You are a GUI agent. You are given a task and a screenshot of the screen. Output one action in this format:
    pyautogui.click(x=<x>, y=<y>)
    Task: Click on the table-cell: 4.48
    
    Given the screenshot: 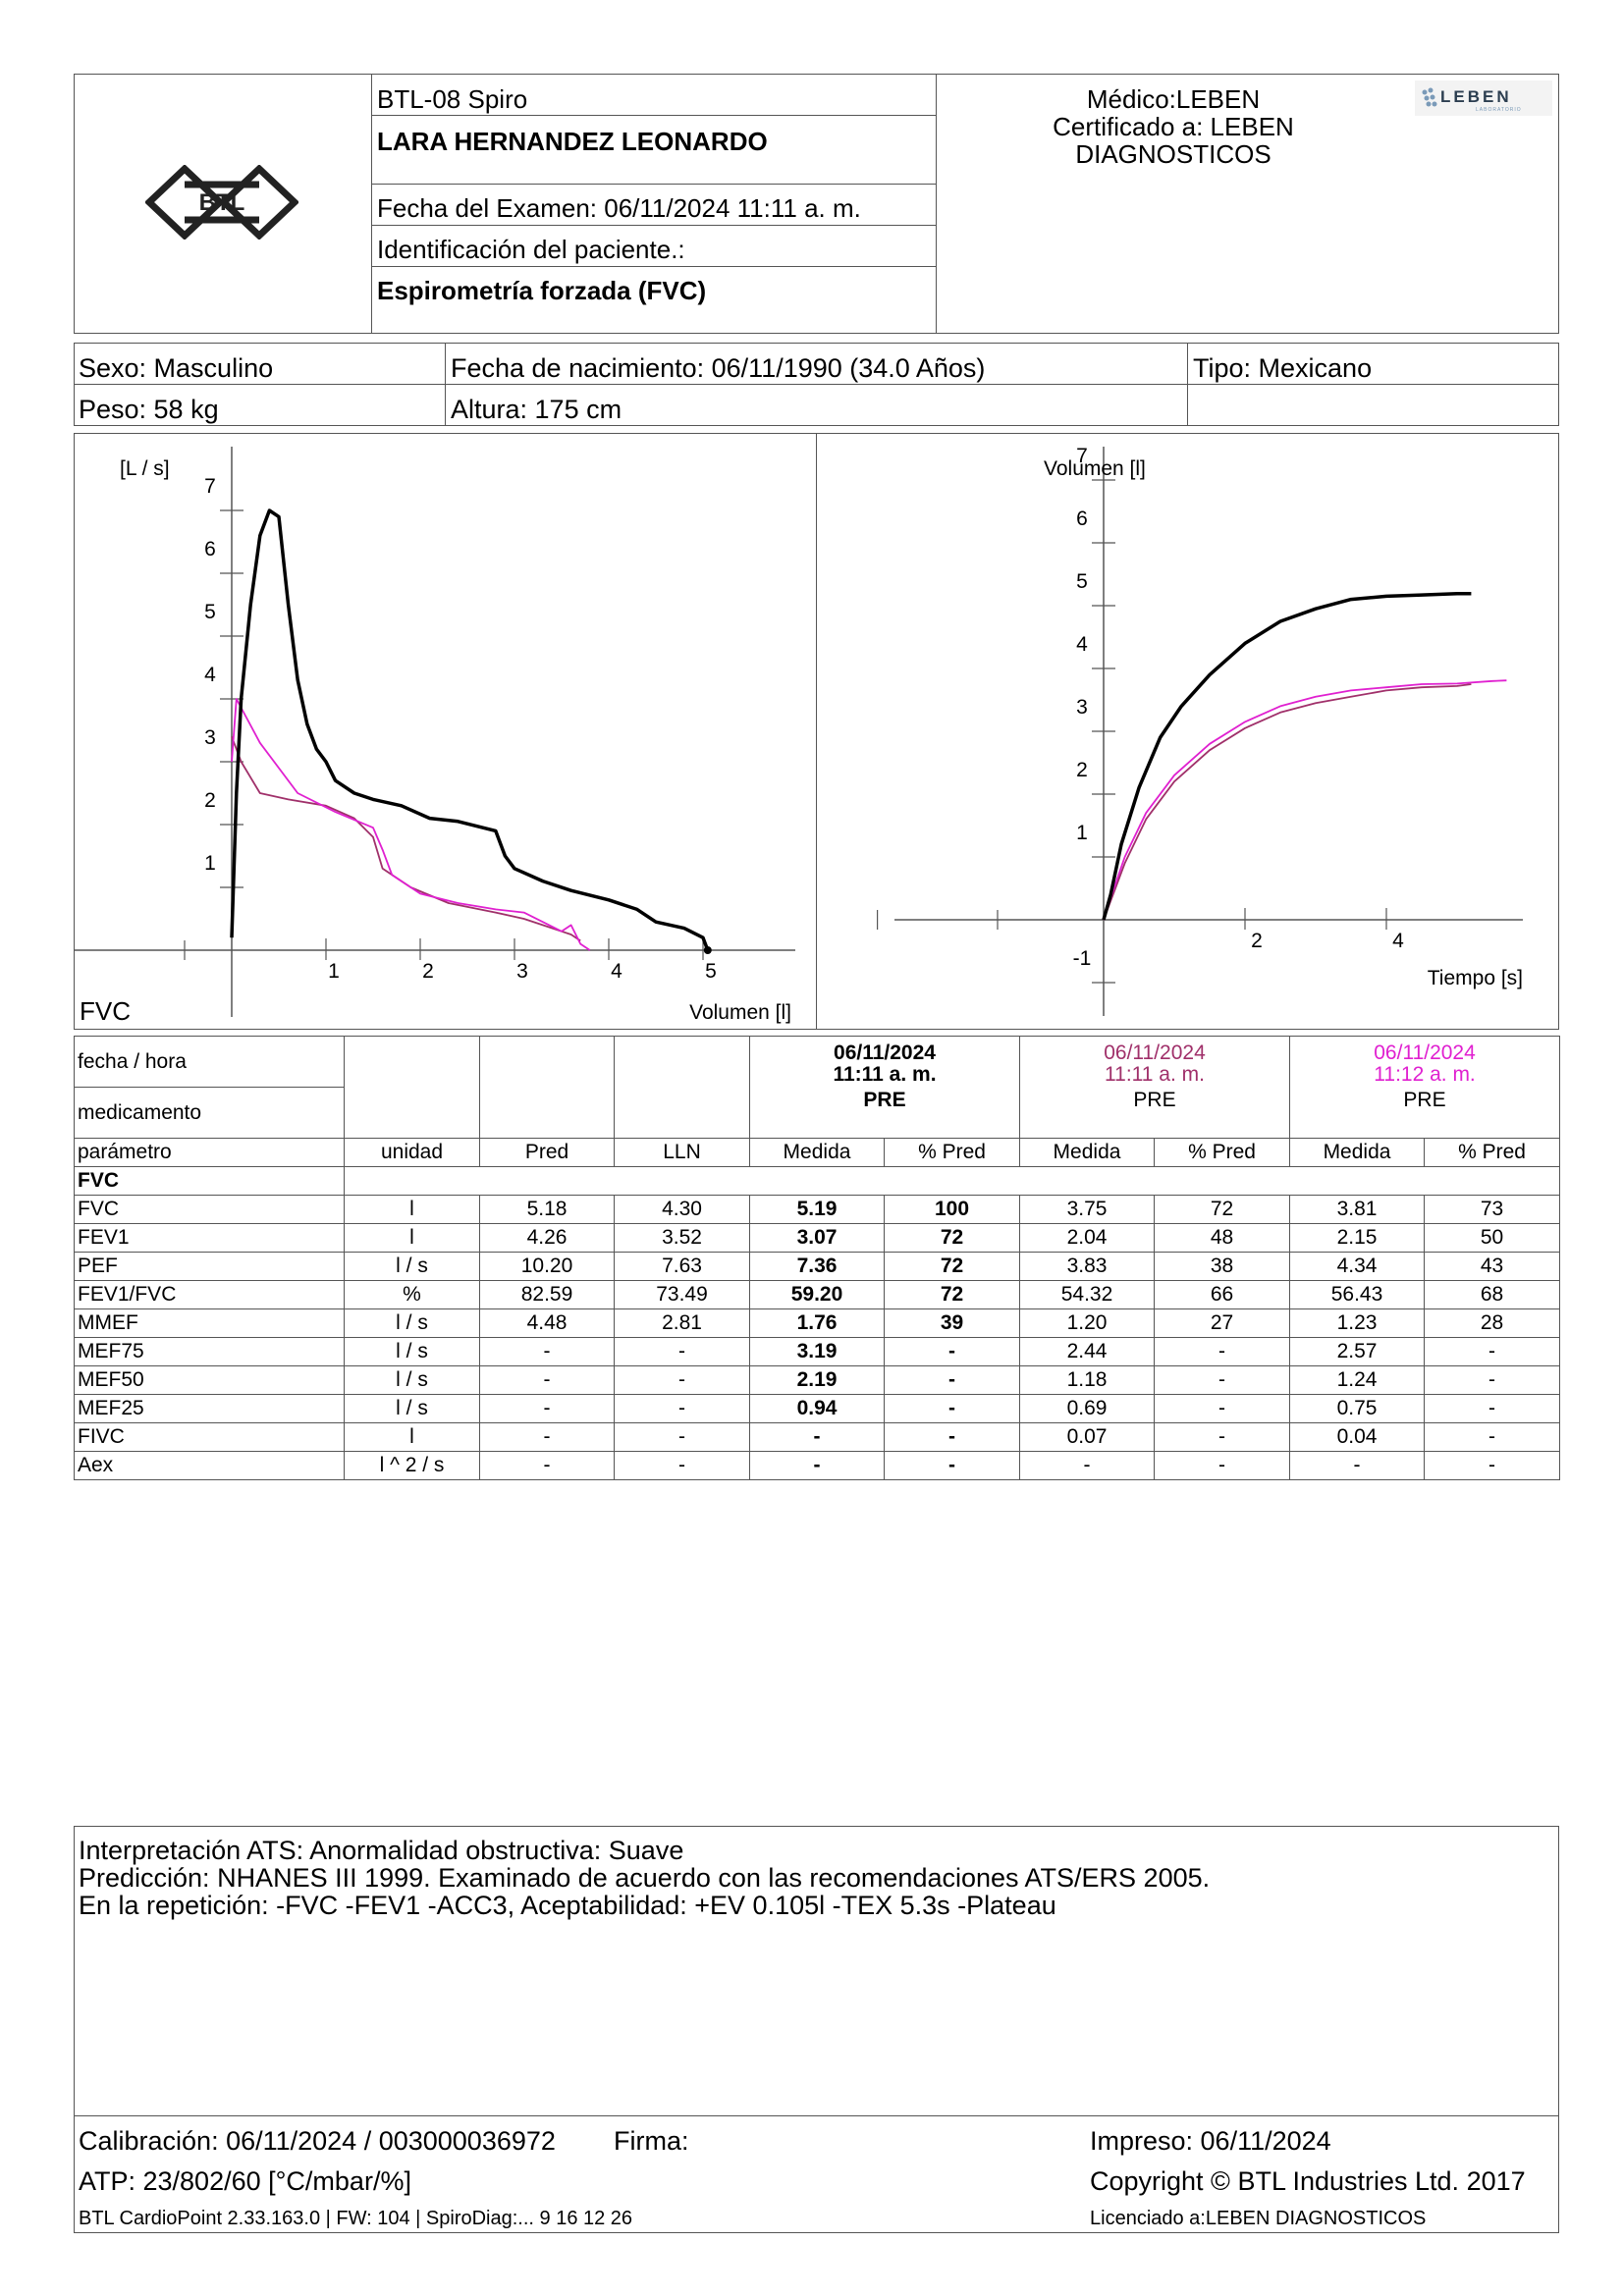 What is the action you would take?
    pyautogui.click(x=547, y=1323)
    